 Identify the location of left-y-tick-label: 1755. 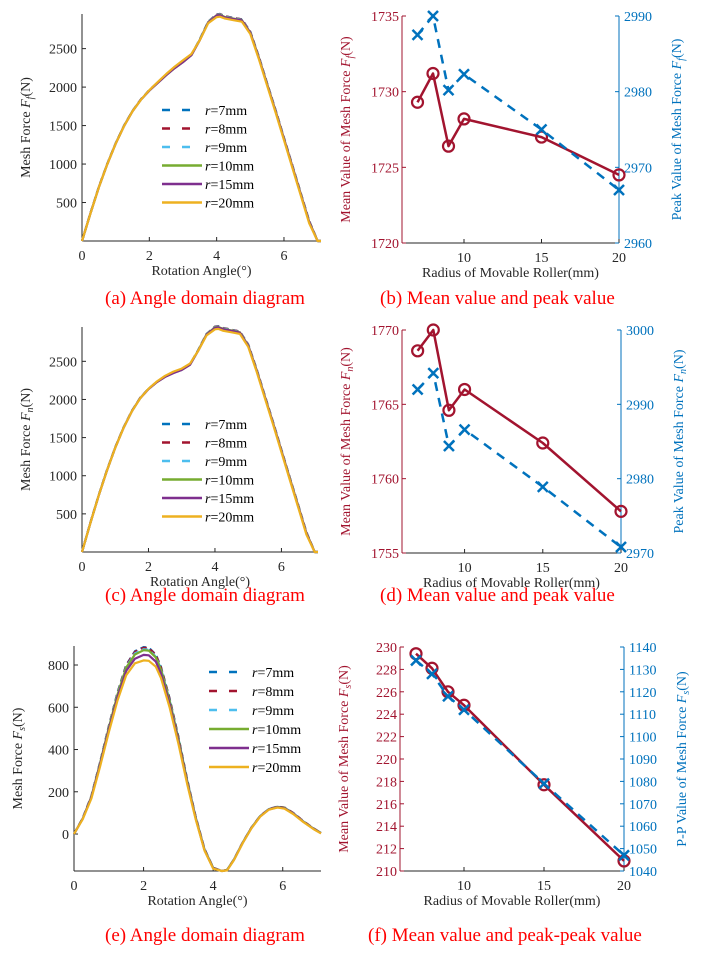
(385, 554).